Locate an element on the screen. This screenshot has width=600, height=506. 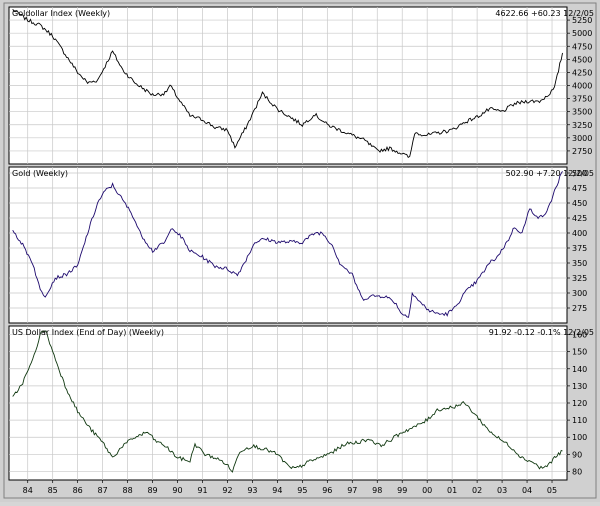
xtick-label: 93 is located at coordinates (252, 490).